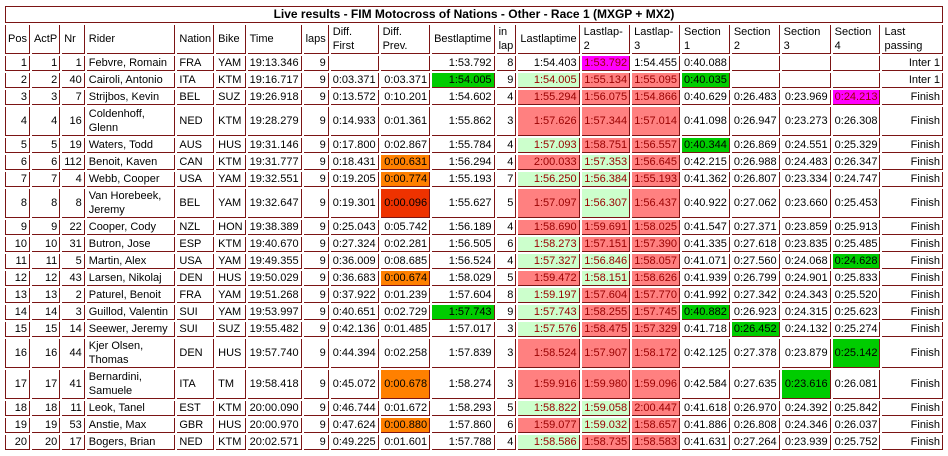  What do you see at coordinates (856, 442) in the screenshot?
I see `cell-section4: 0:25.752` at bounding box center [856, 442].